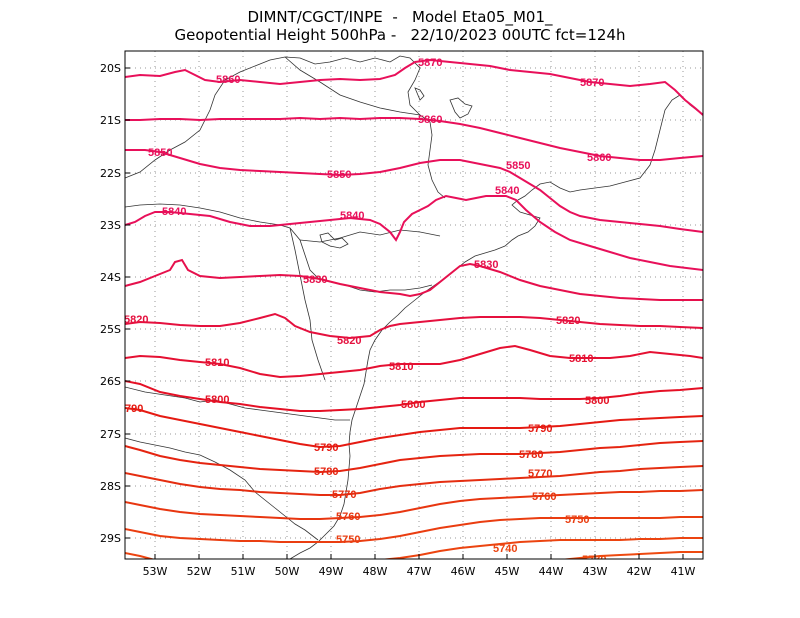  What do you see at coordinates (594, 560) in the screenshot?
I see `contour-label: 5730` at bounding box center [594, 560].